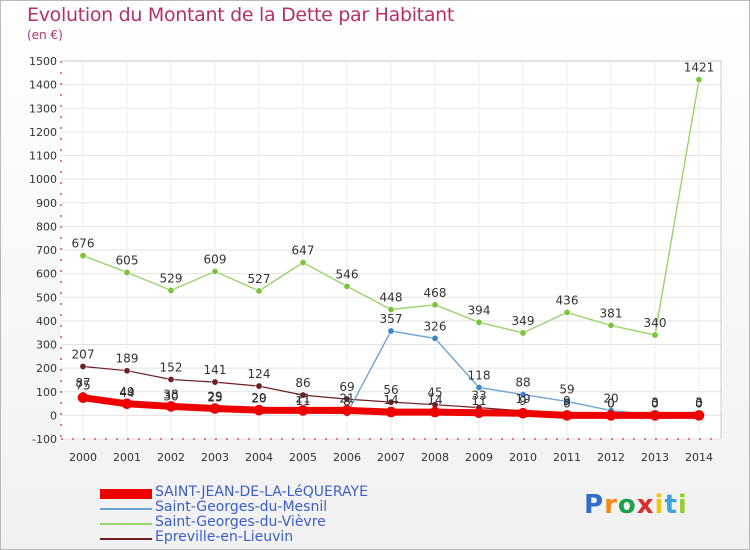 Image resolution: width=750 pixels, height=550 pixels. I want to click on data-label: 38, so click(170, 394).